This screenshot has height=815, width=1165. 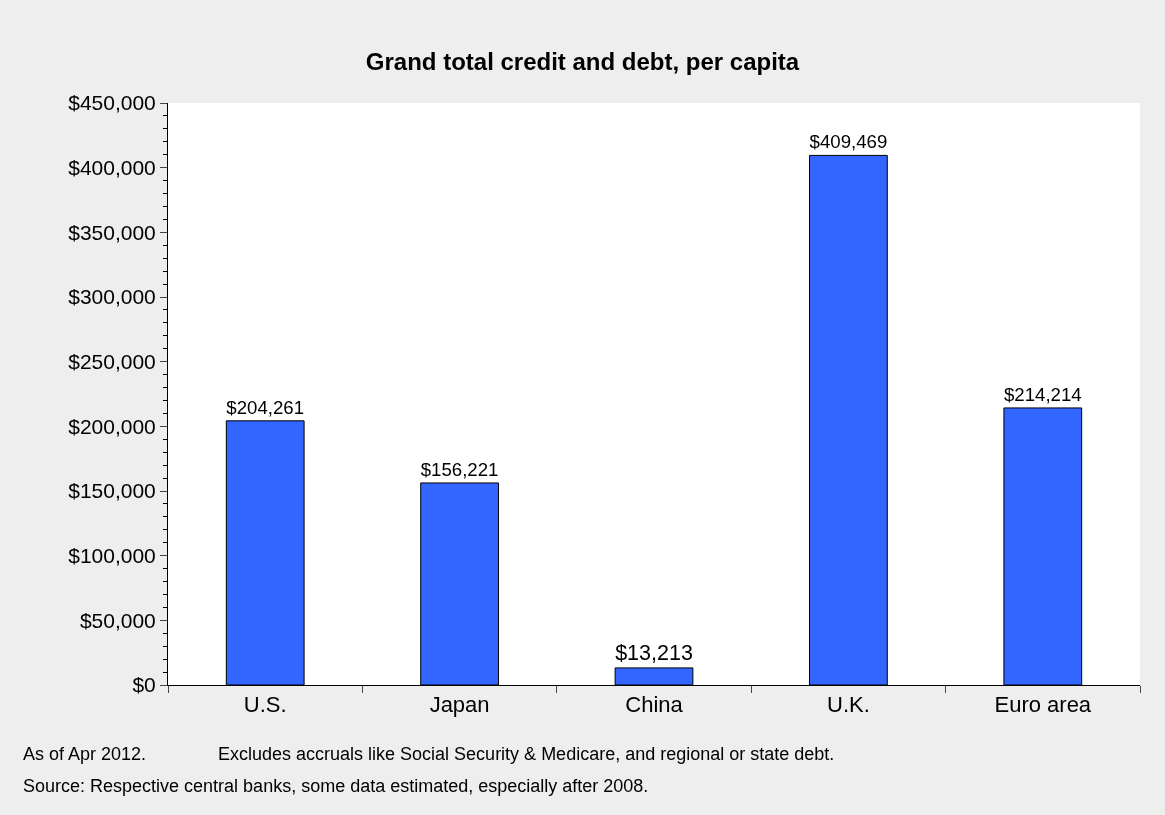 I want to click on y-tick-label: $0, so click(x=144, y=685).